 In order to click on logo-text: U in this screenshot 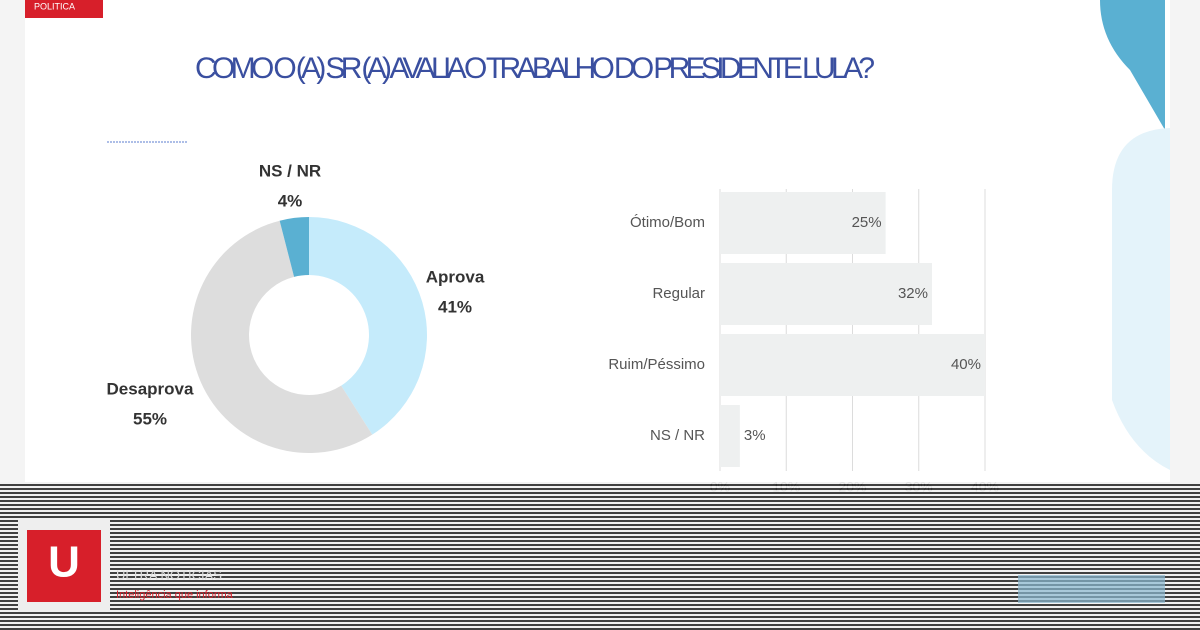, I will do `click(64, 562)`.